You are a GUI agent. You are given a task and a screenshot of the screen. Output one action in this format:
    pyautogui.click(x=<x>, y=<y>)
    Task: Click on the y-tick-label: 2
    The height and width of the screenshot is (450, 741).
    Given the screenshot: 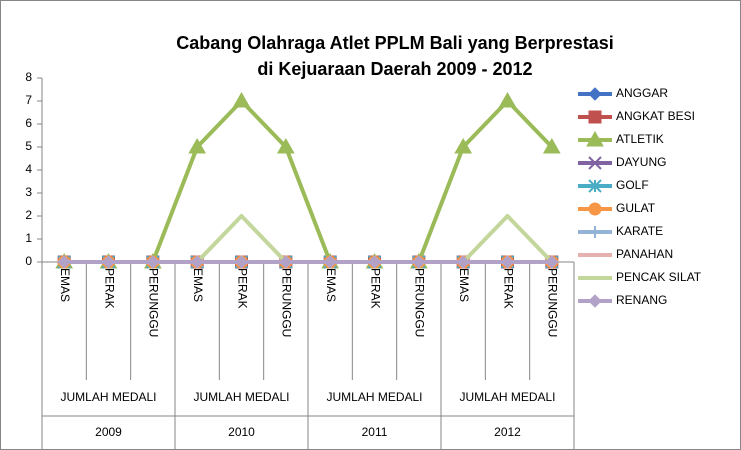 What is the action you would take?
    pyautogui.click(x=28, y=215)
    